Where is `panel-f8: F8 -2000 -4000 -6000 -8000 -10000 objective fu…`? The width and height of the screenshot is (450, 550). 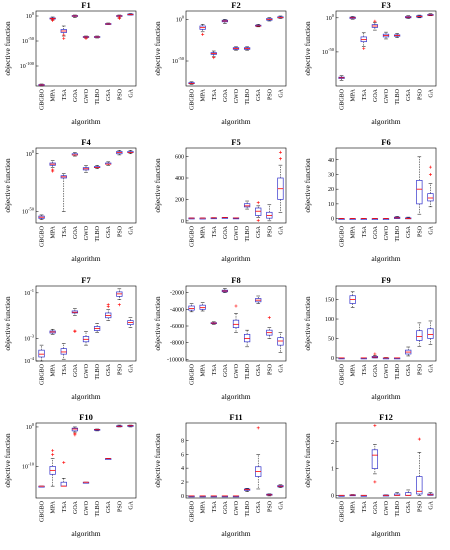
panel-f8: F8 -2000 -4000 -6000 -8000 -10000 objective fu… is located at coordinates (225, 343).